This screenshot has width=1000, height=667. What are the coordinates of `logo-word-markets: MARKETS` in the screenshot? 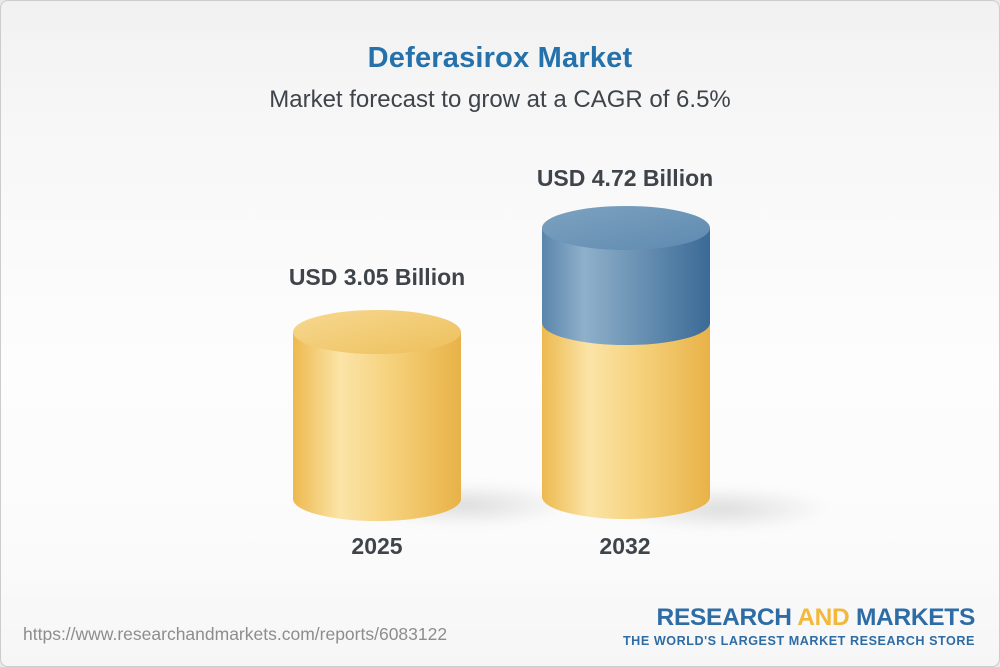 It's located at (915, 617).